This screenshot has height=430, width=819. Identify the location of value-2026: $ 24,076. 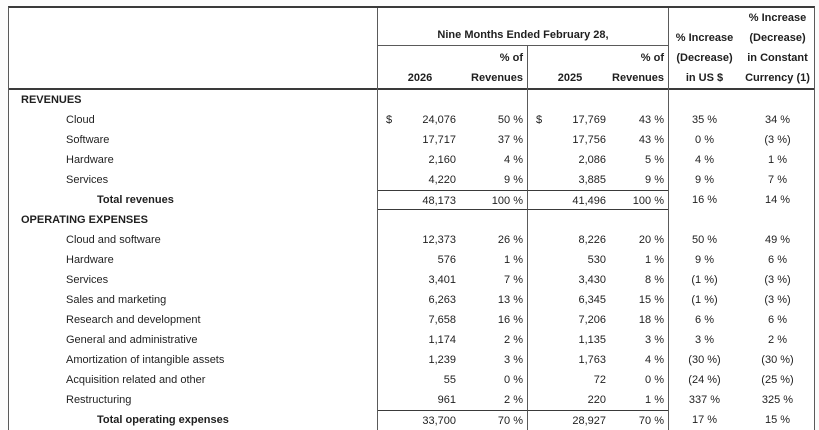
(420, 120).